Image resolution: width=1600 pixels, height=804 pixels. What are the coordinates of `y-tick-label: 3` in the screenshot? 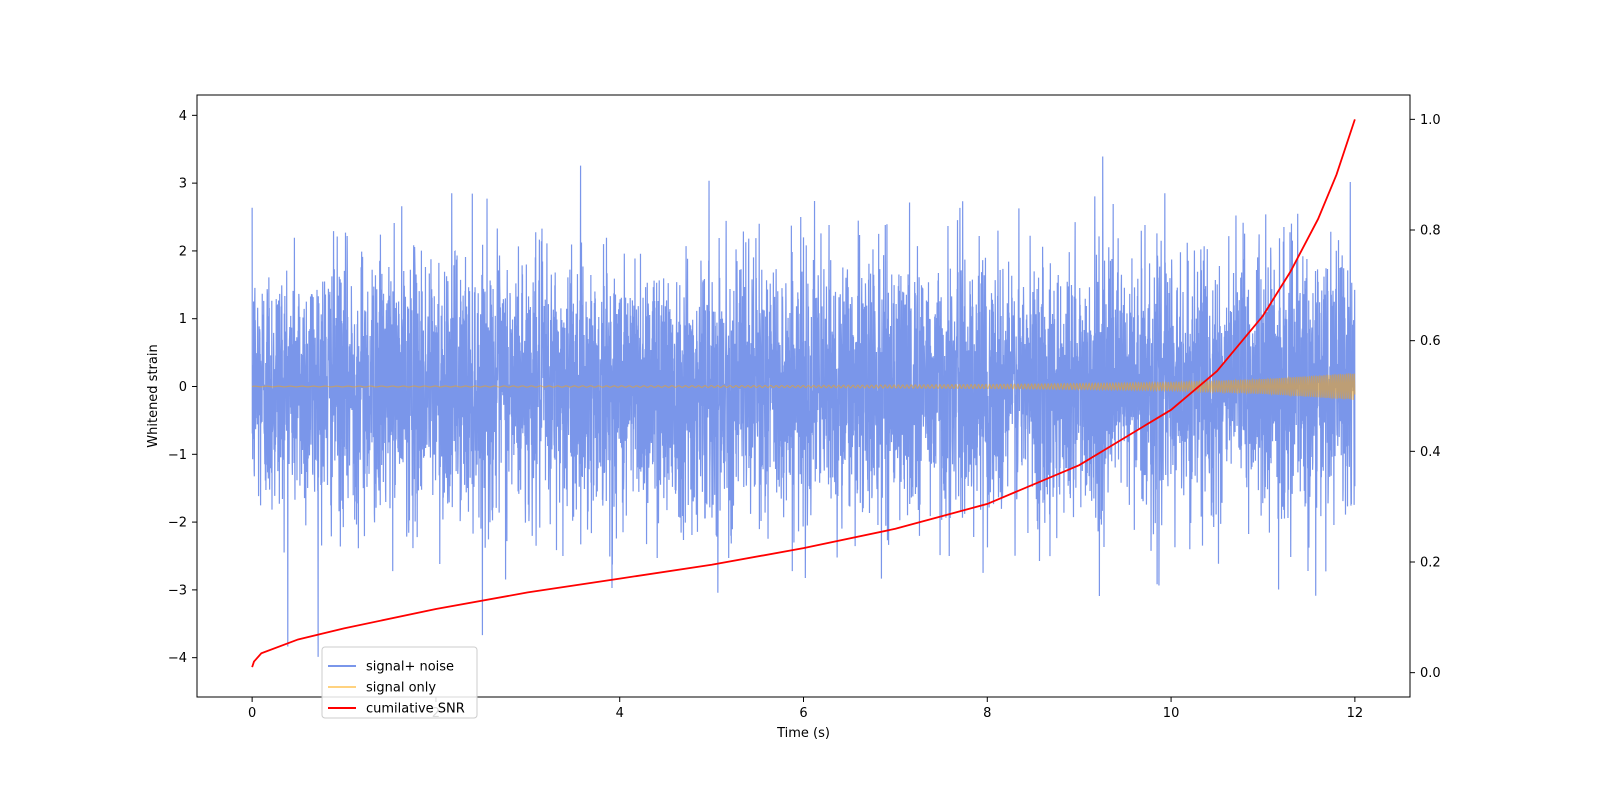 It's located at (183, 184).